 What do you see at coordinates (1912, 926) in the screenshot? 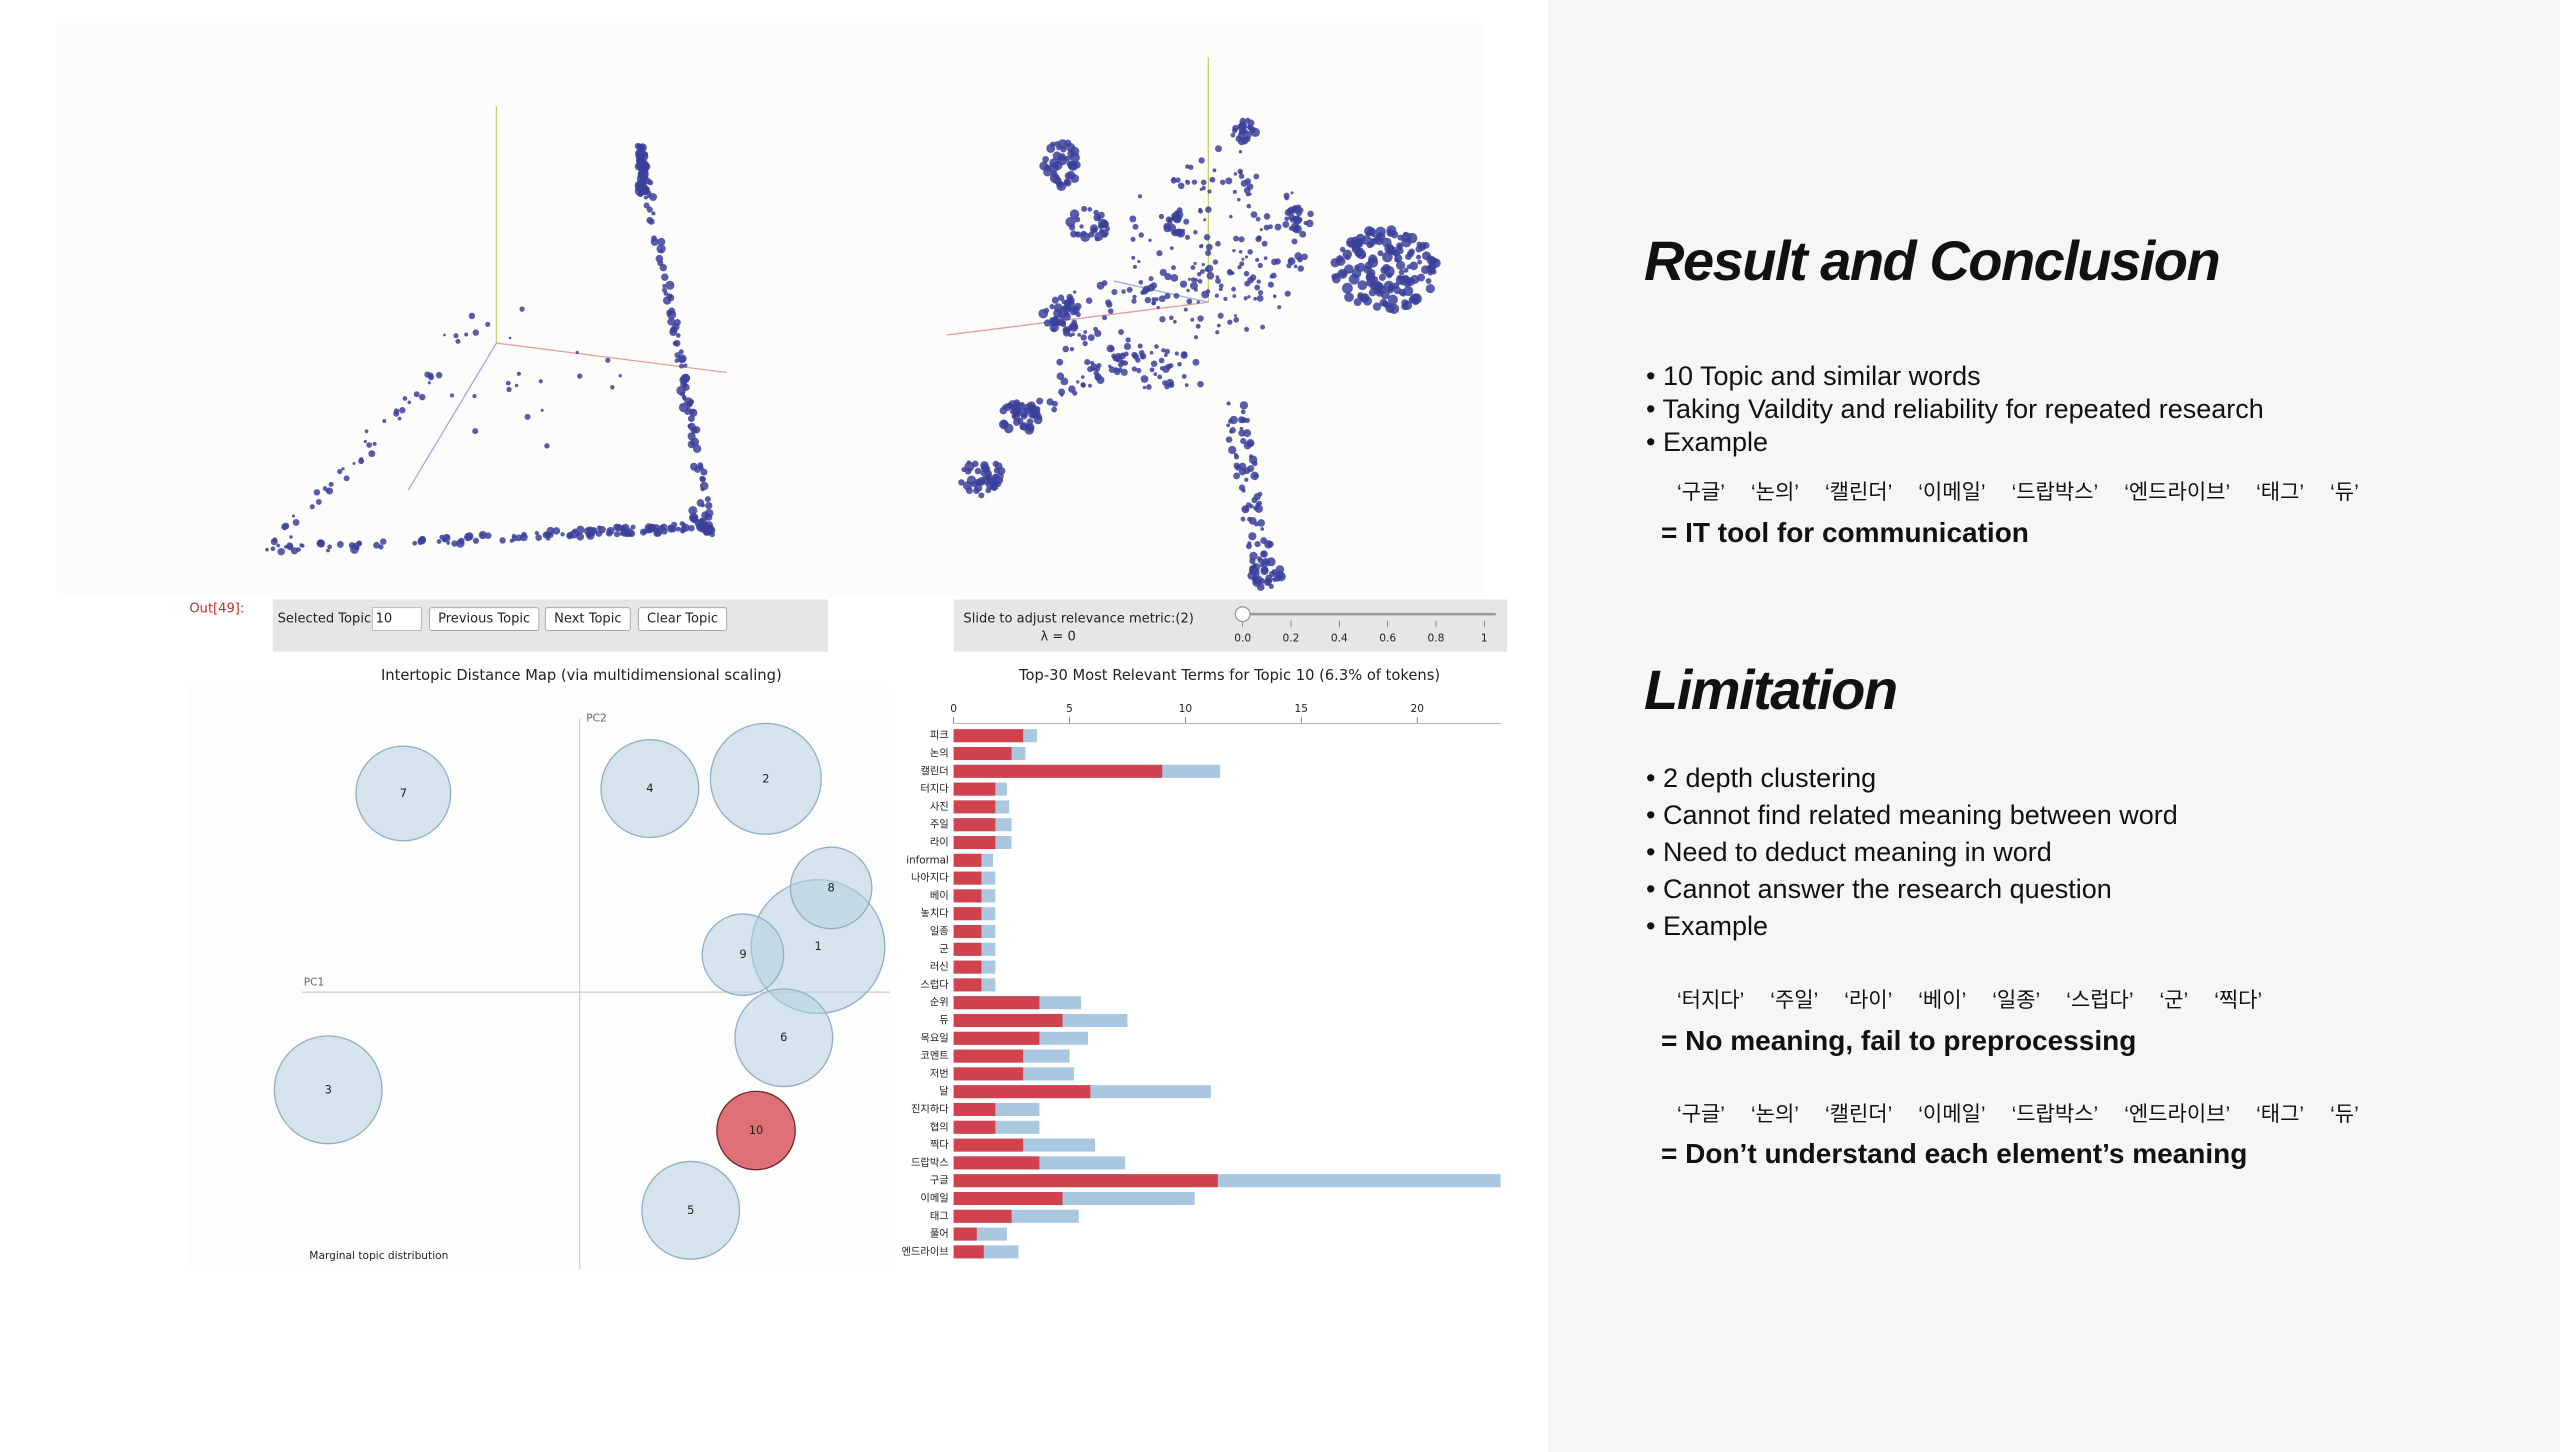
I see `bullet: Example` at bounding box center [1912, 926].